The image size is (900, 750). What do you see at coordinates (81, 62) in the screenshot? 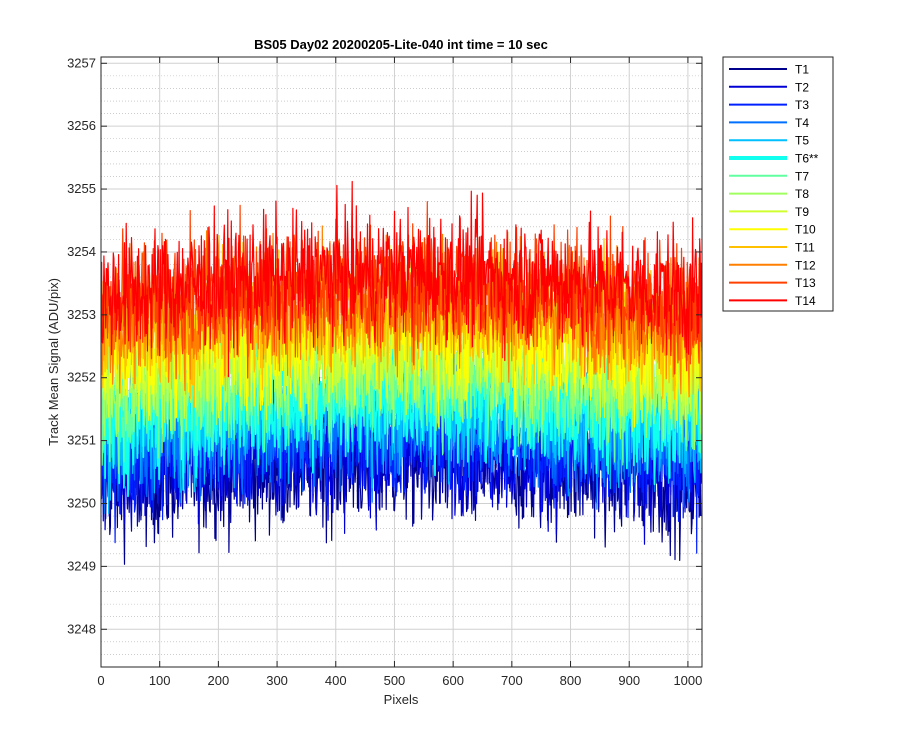
I see `y-tick-label: 3257` at bounding box center [81, 62].